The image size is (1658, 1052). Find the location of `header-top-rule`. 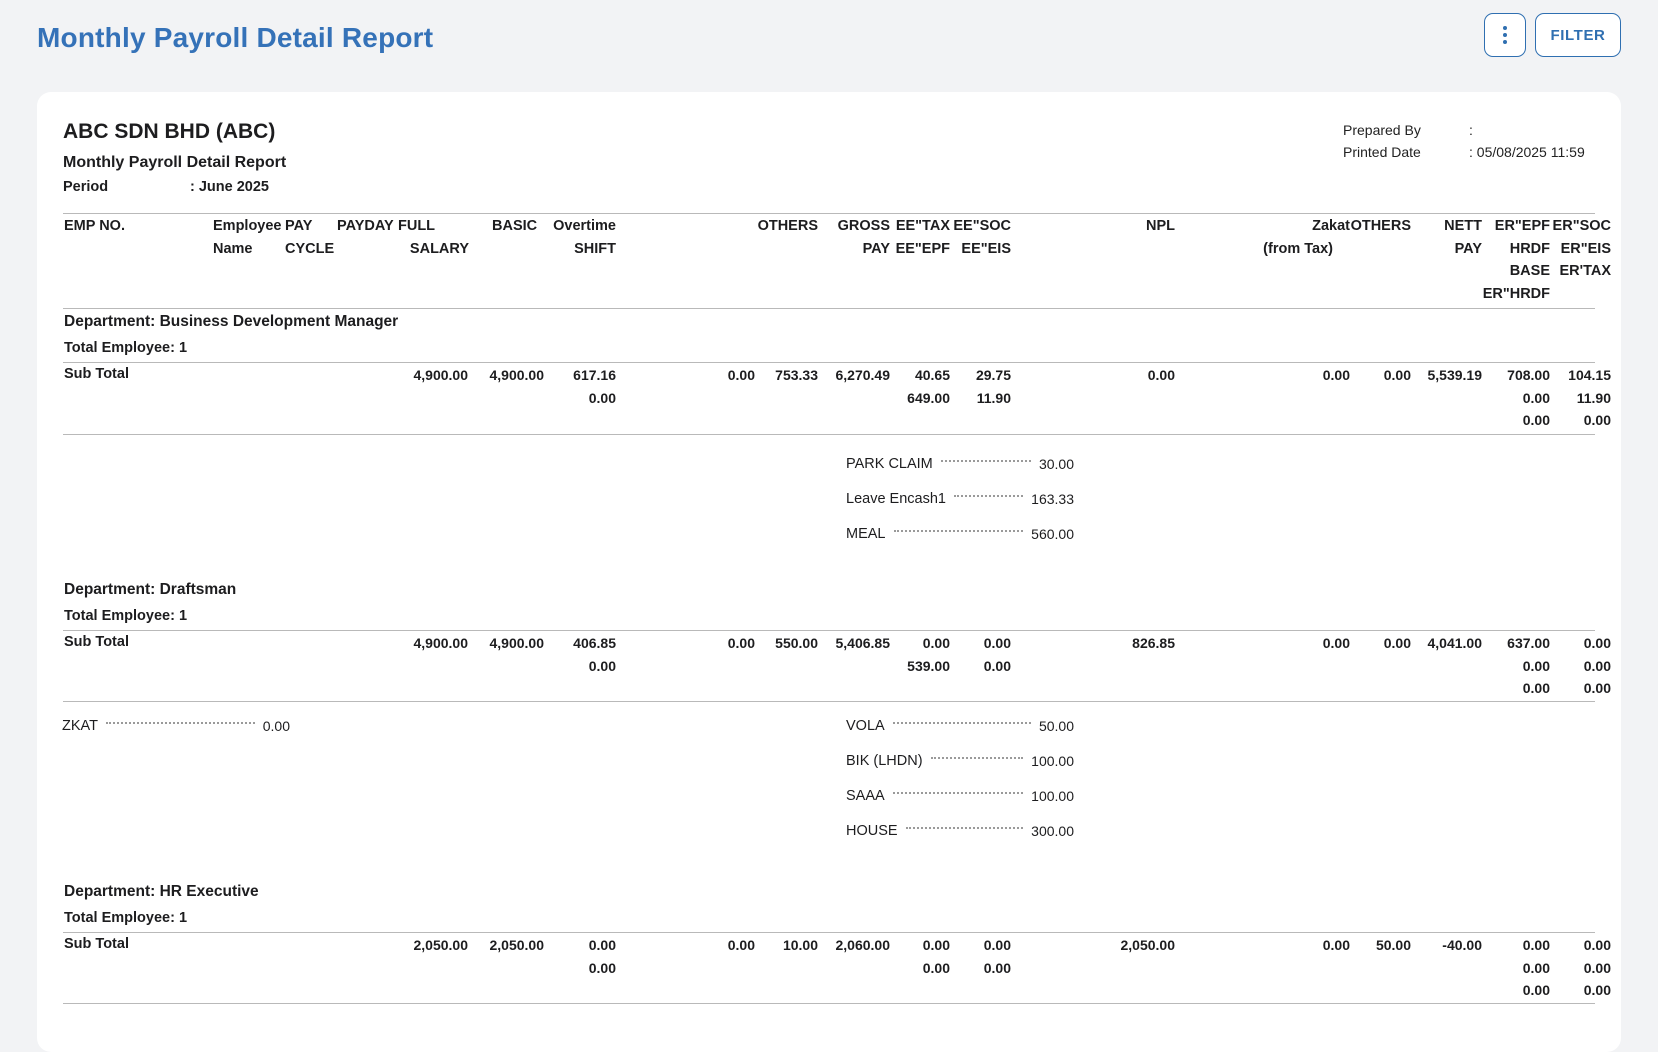

header-top-rule is located at coordinates (829, 213).